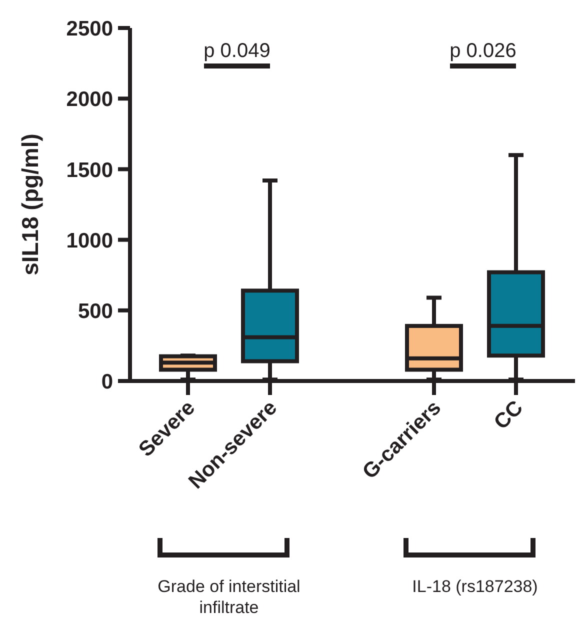 The width and height of the screenshot is (579, 619). I want to click on y-tick-label: 1500, so click(89, 170).